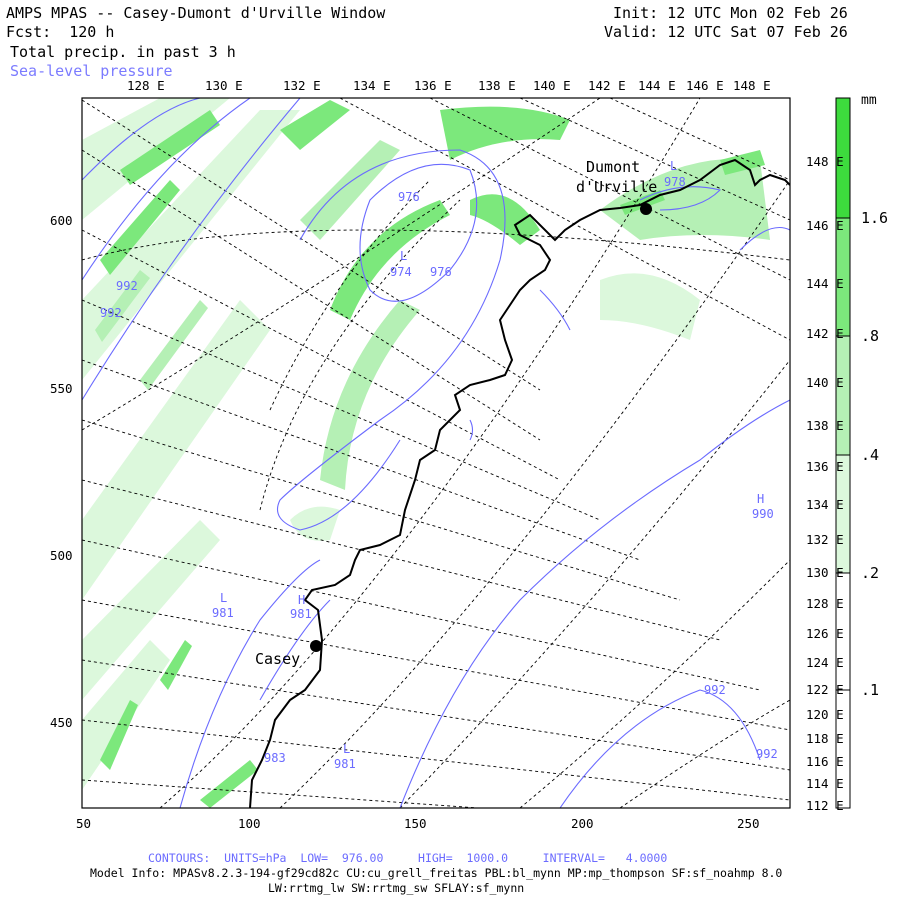 This screenshot has width=900, height=900. What do you see at coordinates (657, 85) in the screenshot?
I see `lon-label-144: 144 E` at bounding box center [657, 85].